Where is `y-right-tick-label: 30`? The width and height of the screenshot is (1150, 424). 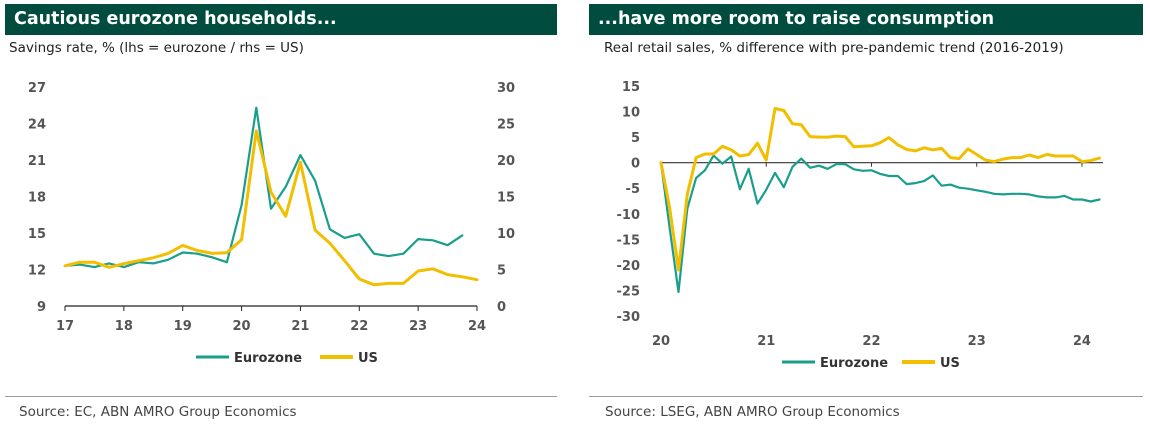 y-right-tick-label: 30 is located at coordinates (506, 88).